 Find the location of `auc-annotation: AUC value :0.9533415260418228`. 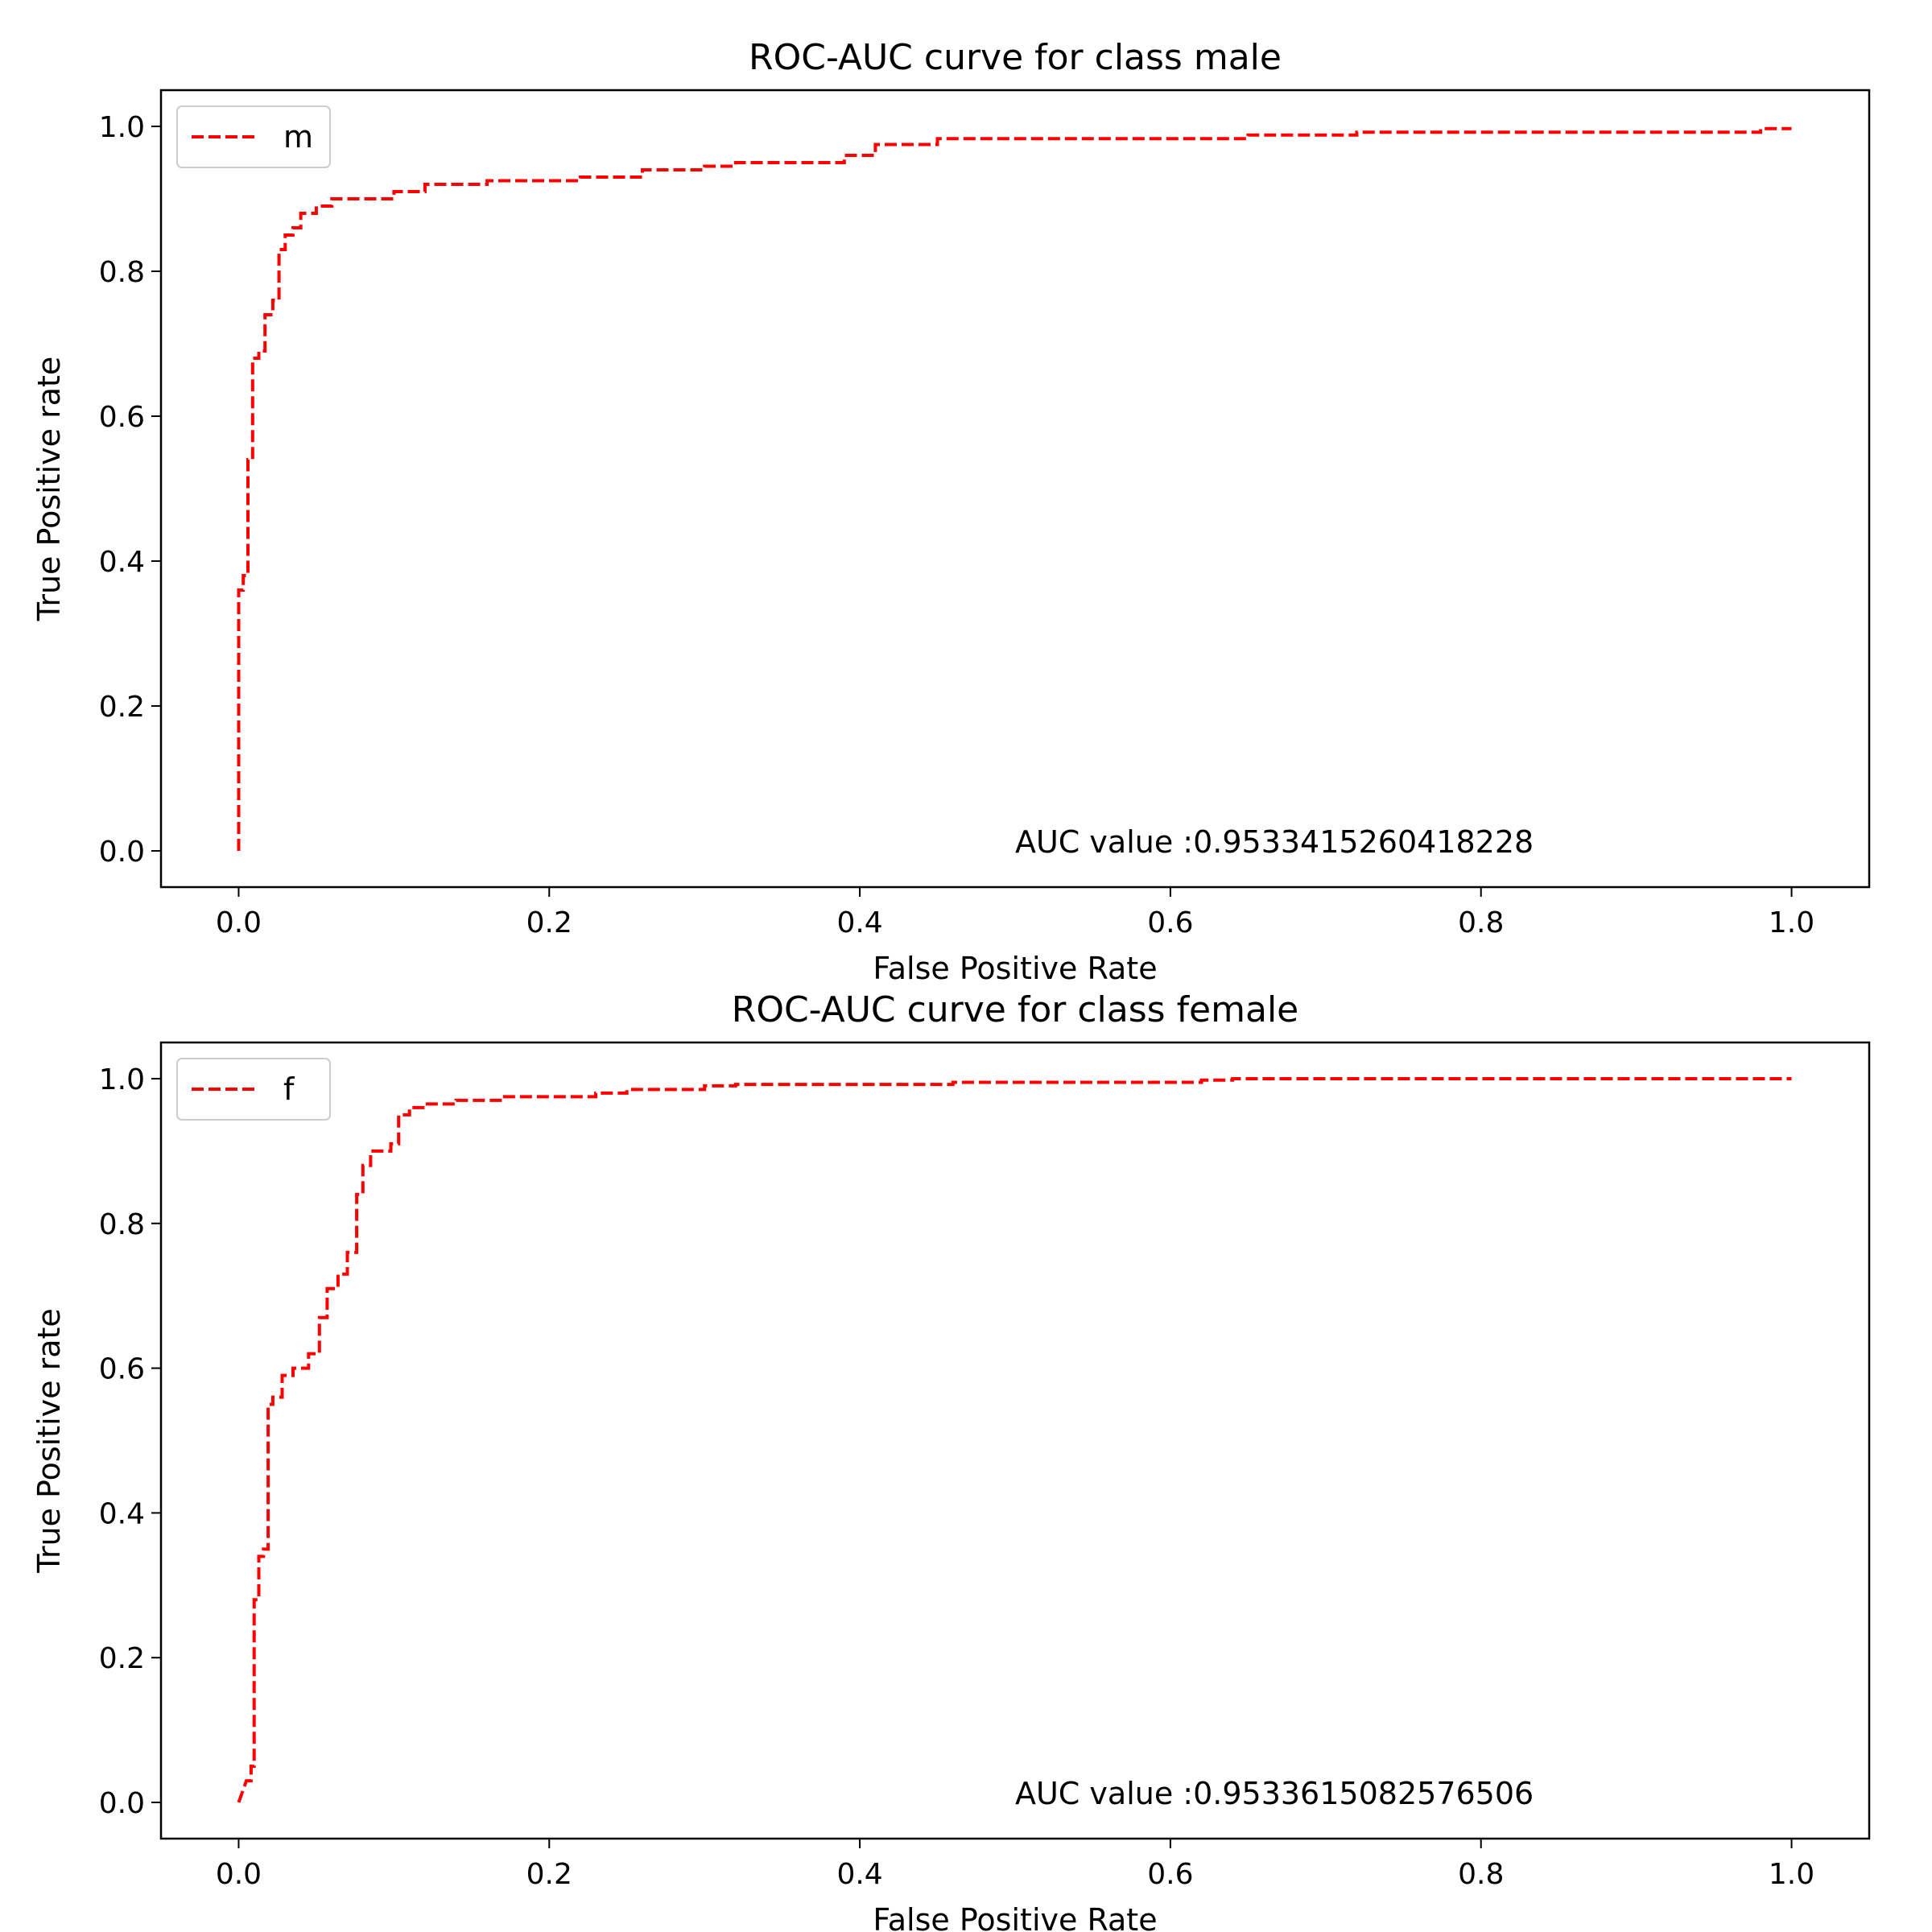

auc-annotation: AUC value :0.9533415260418228 is located at coordinates (1274, 842).